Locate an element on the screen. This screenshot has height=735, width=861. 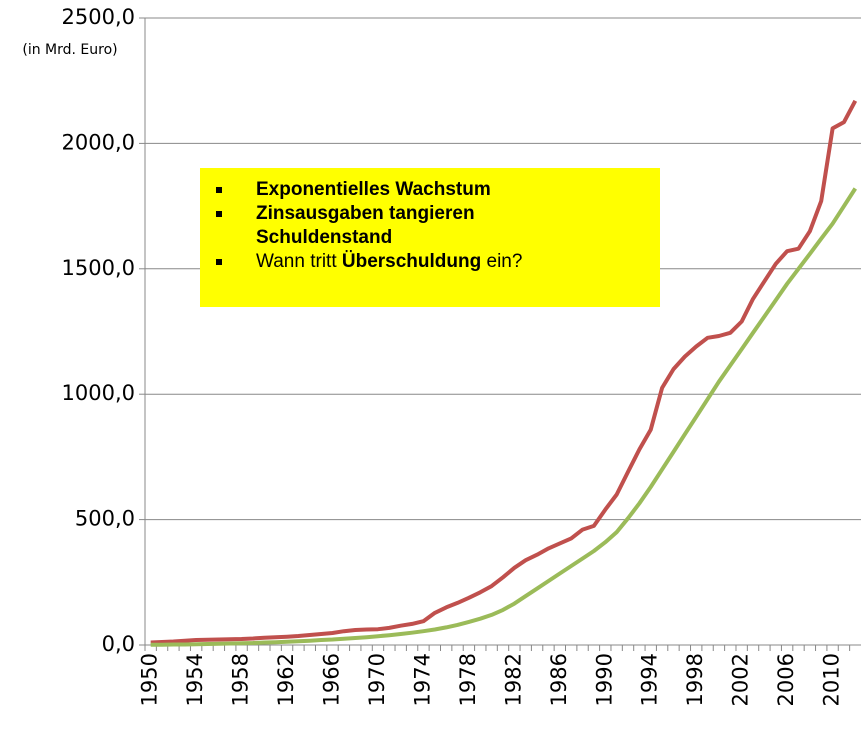
x-tick-label: 1966 is located at coordinates (332, 679).